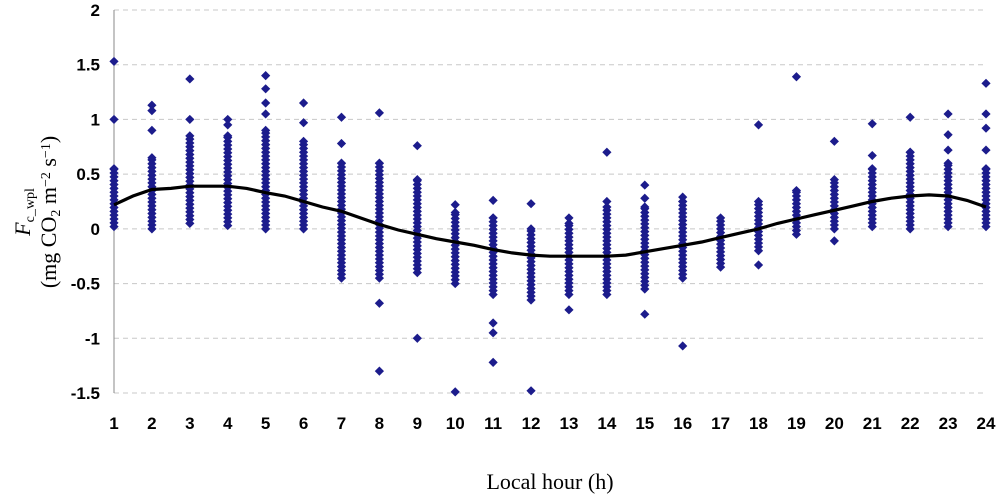  Describe the element at coordinates (85, 284) in the screenshot. I see `y-tick-label: -0.5` at that location.